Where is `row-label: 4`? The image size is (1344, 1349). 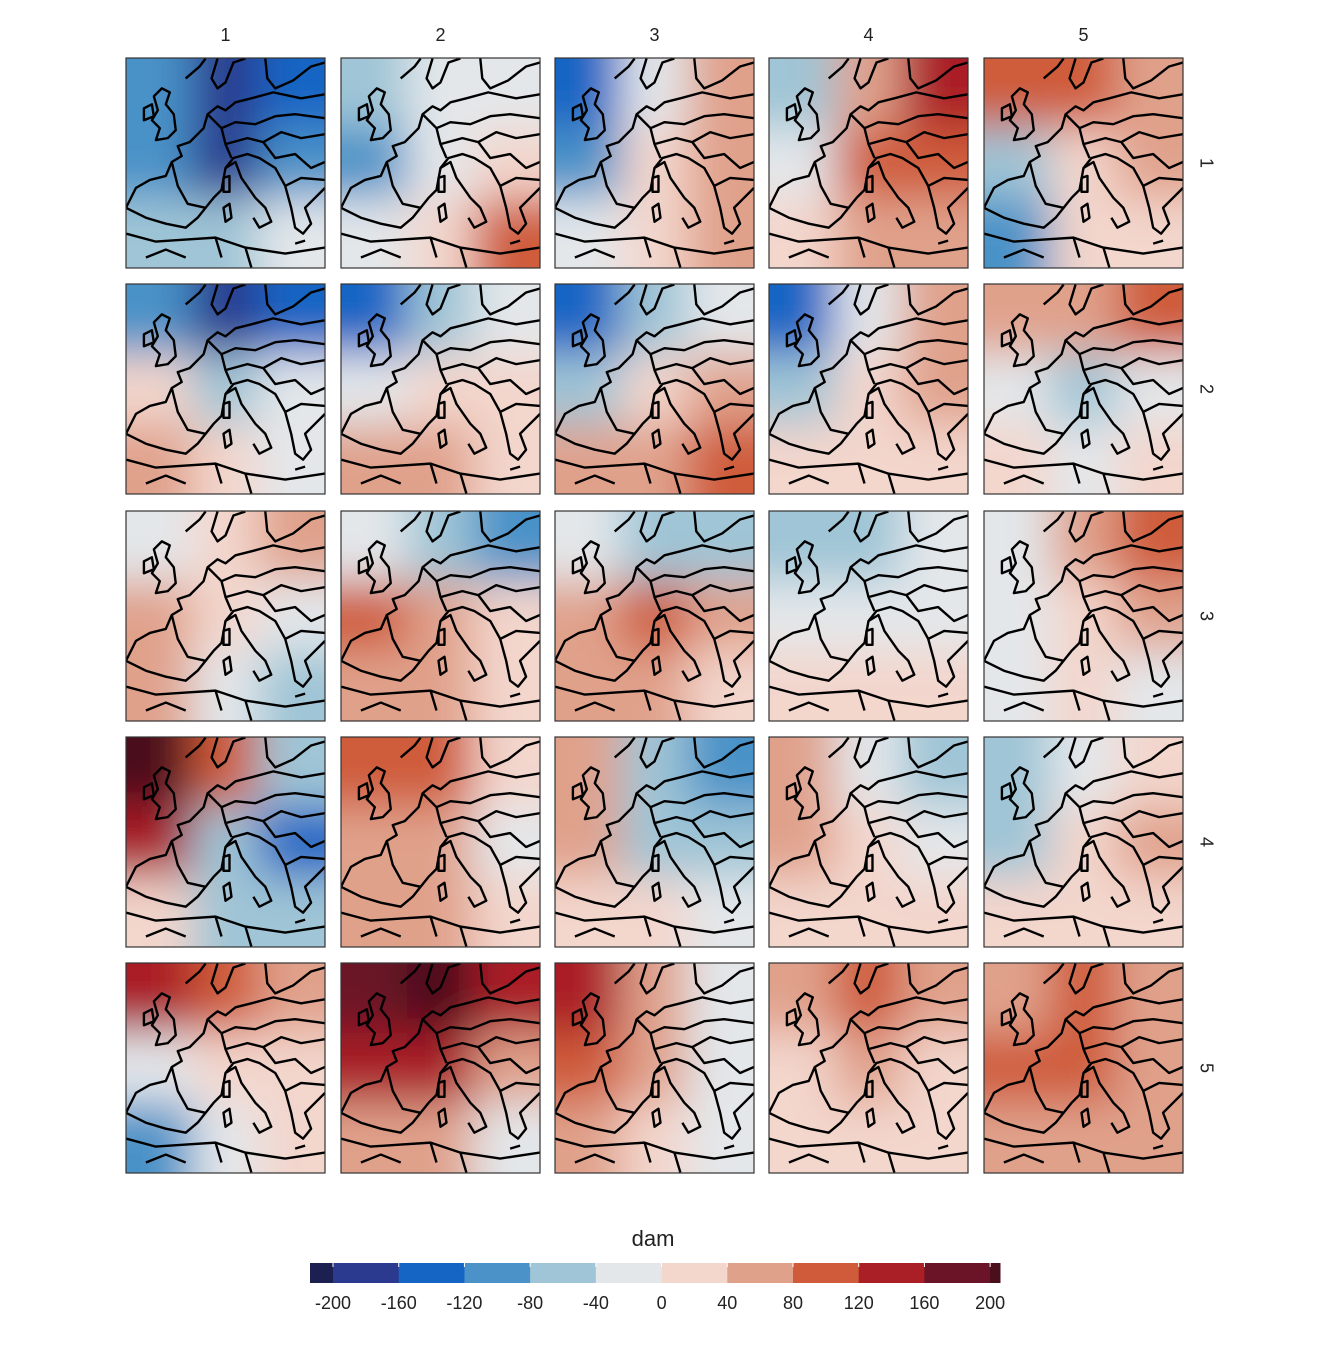
row-label: 4 is located at coordinates (1206, 842).